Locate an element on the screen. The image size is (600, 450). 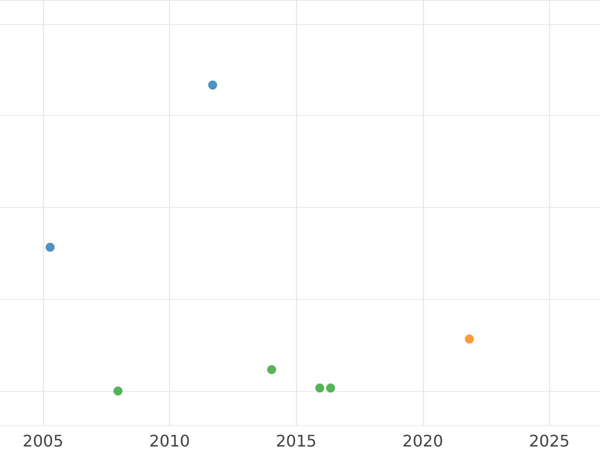
x-tick-label: 2015 is located at coordinates (296, 441).